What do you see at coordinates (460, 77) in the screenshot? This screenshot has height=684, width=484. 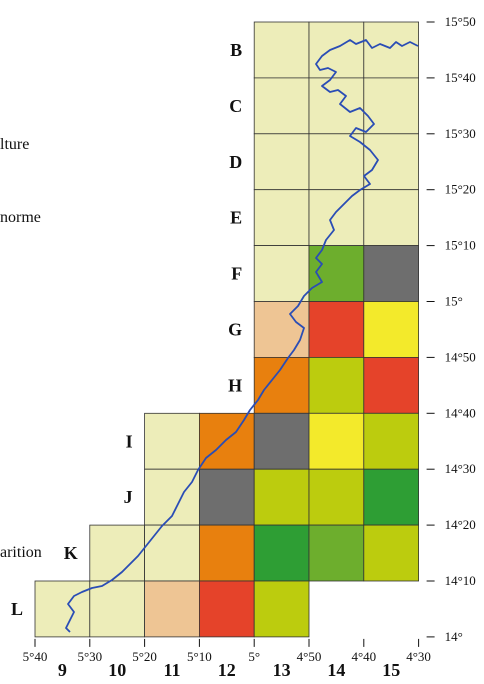 I see `latitude-label: 15°40` at bounding box center [460, 77].